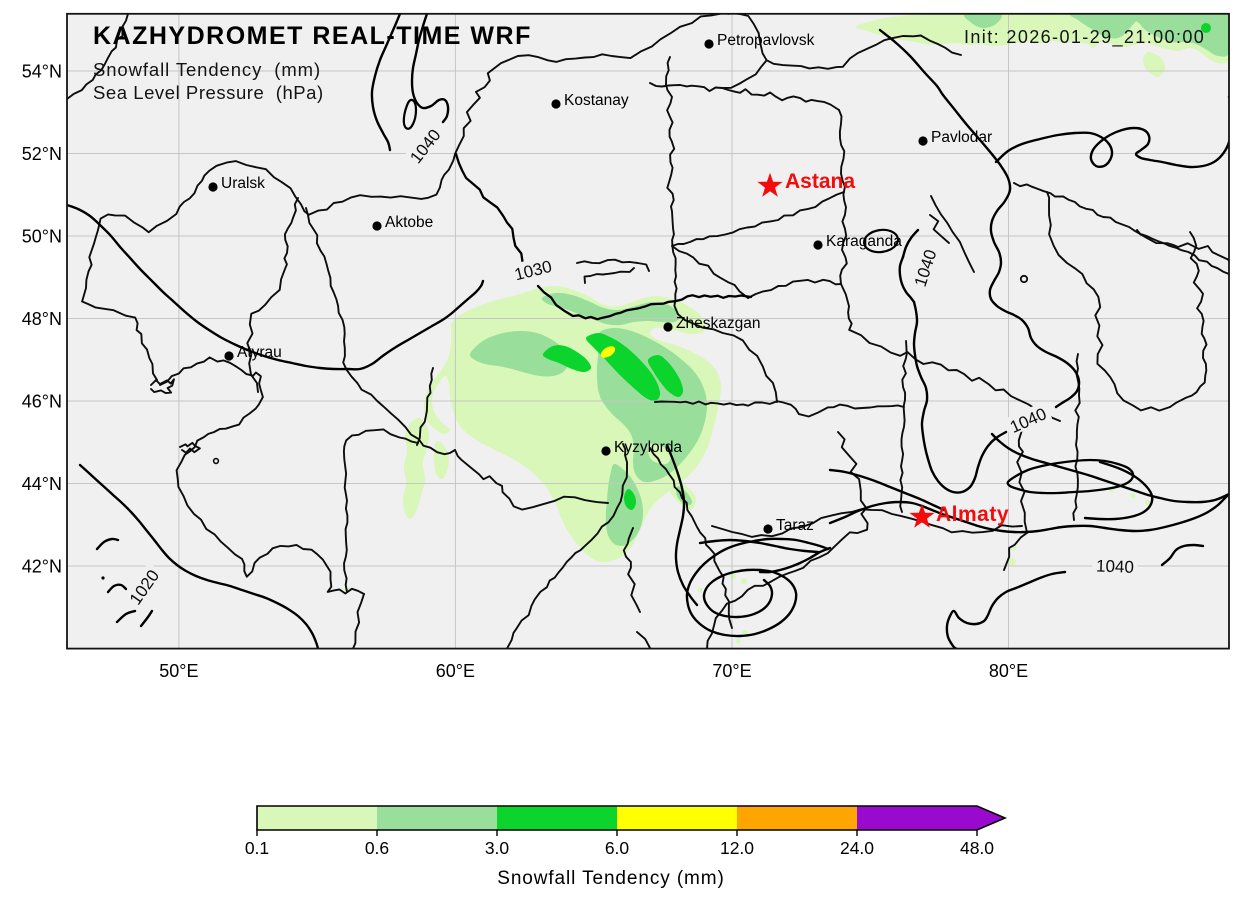 This screenshot has width=1244, height=910. I want to click on svg-text: Uralsk, so click(243, 183).